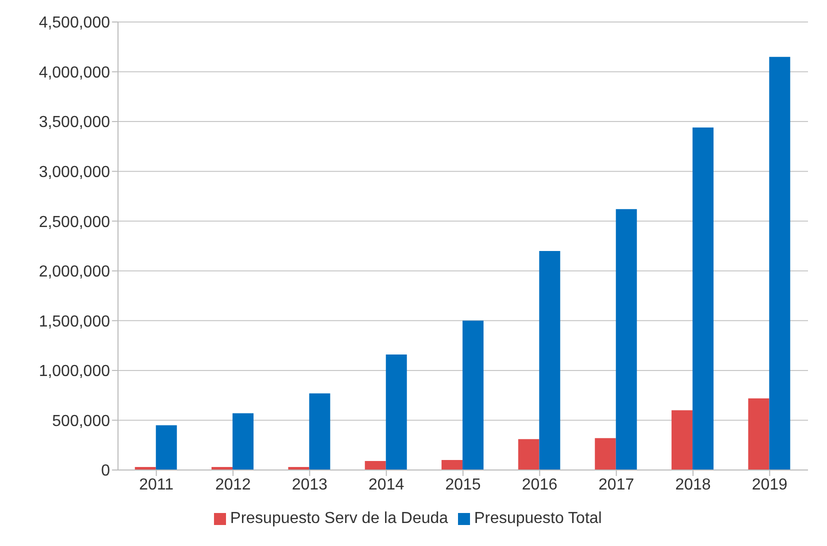 This screenshot has width=827, height=546. I want to click on x-tick-label: 2016, so click(540, 485).